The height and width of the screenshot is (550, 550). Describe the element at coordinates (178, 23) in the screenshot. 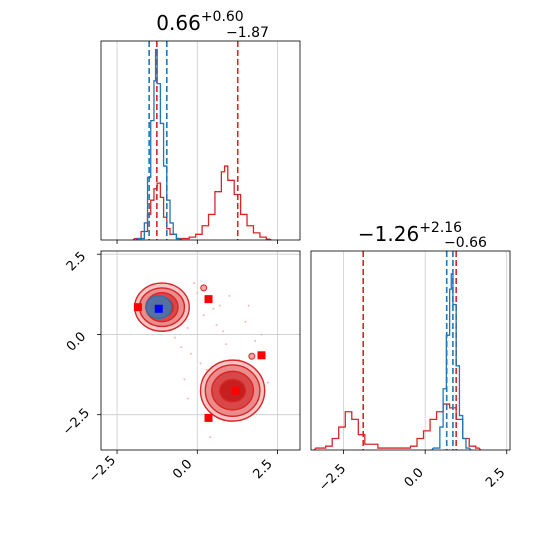

I see `hist-x-title-main: 0.66` at that location.